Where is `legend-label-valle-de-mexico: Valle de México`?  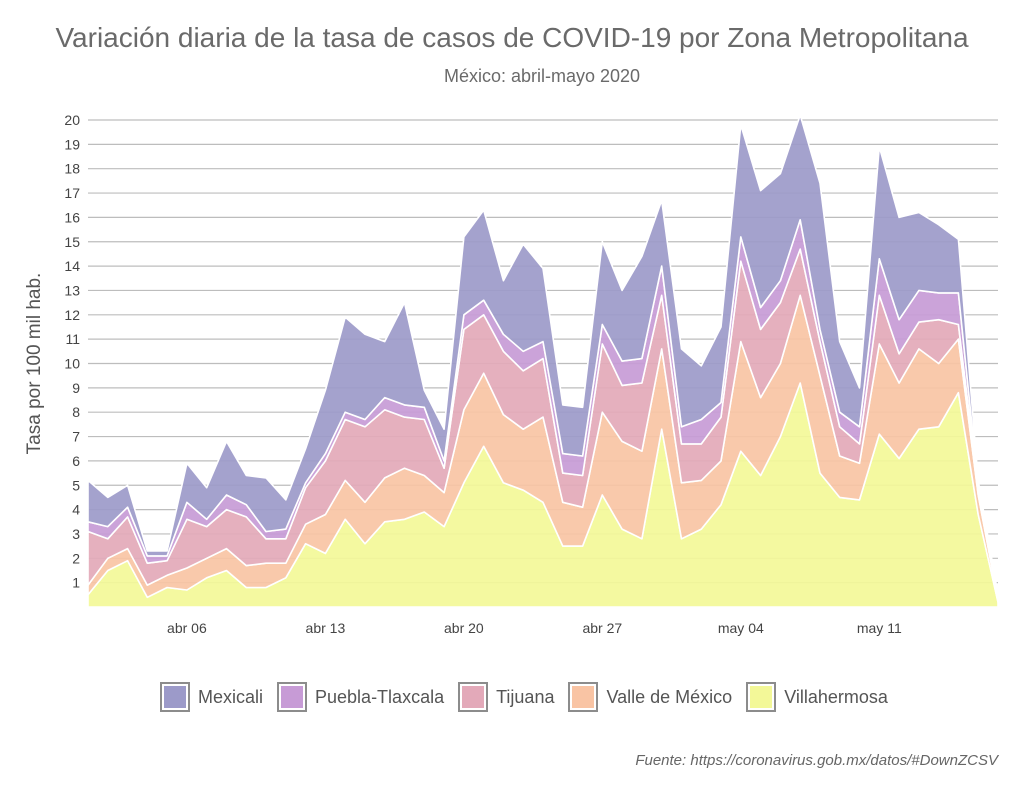 legend-label-valle-de-mexico: Valle de México is located at coordinates (669, 696).